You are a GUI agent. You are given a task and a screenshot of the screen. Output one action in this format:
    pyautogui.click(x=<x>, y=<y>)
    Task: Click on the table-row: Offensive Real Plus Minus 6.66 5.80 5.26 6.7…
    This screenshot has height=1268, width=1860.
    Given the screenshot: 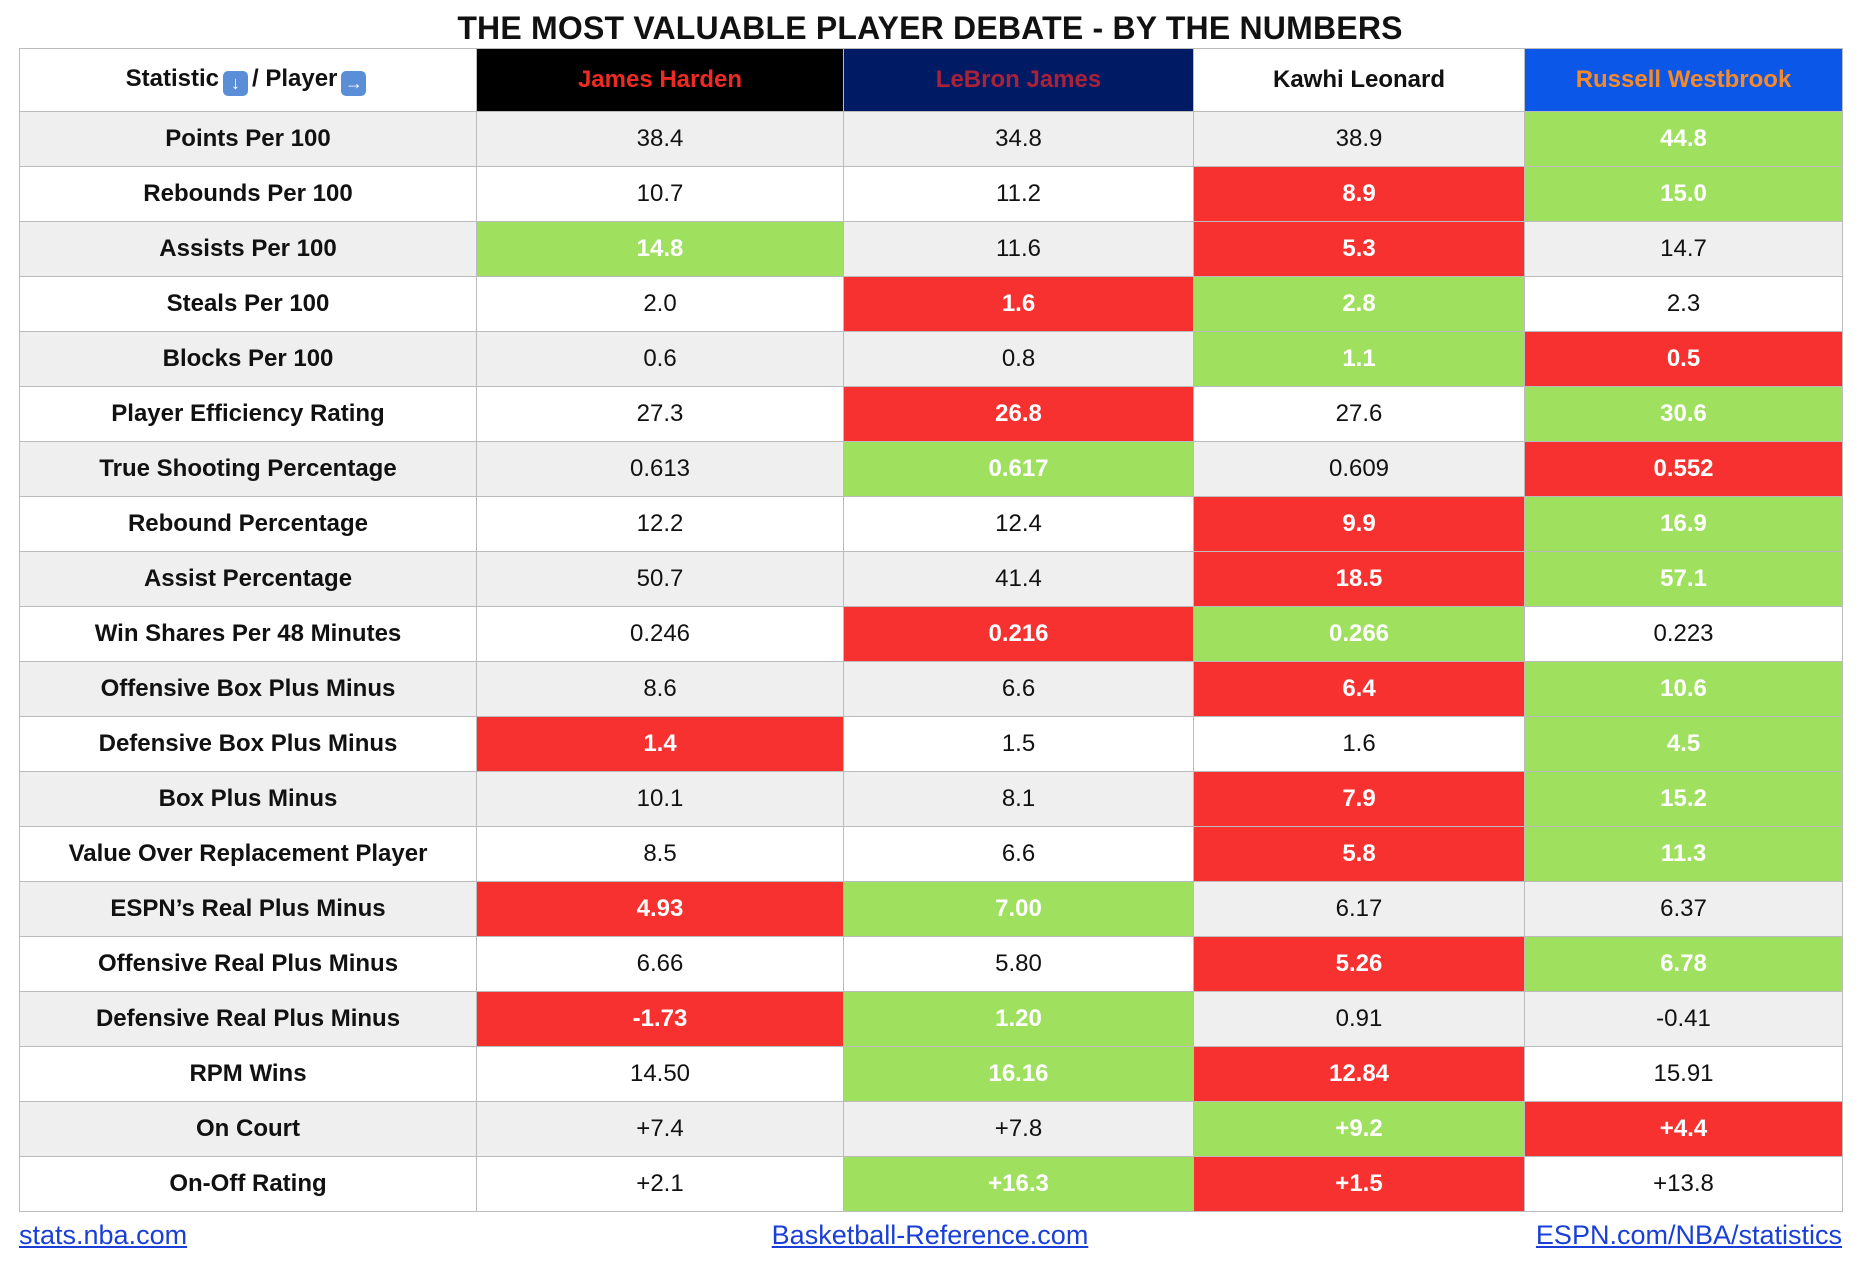 What is the action you would take?
    pyautogui.click(x=931, y=964)
    